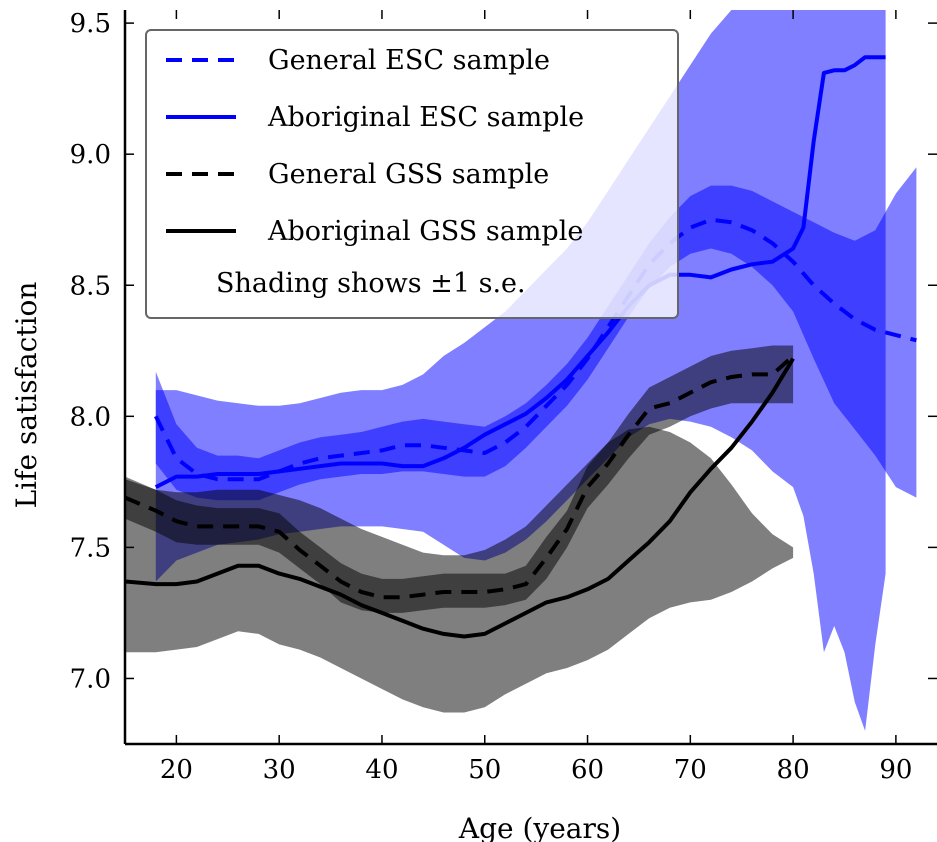 The width and height of the screenshot is (937, 842). I want to click on x-tick-label: 30, so click(279, 770).